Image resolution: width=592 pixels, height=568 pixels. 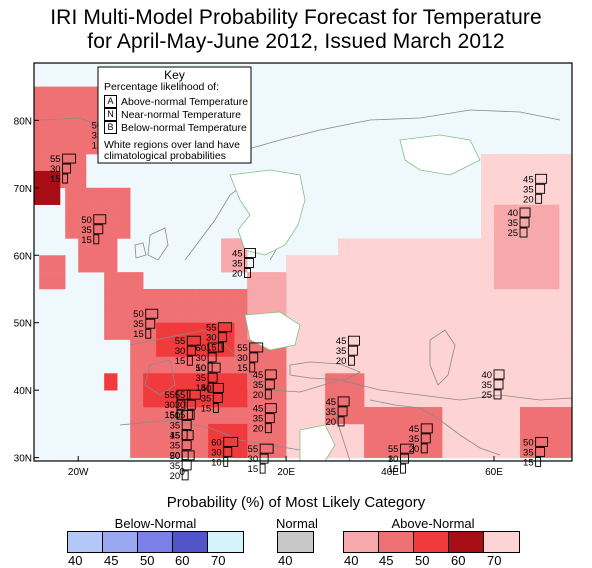 What do you see at coordinates (138, 324) in the screenshot?
I see `marker-value: 35` at bounding box center [138, 324].